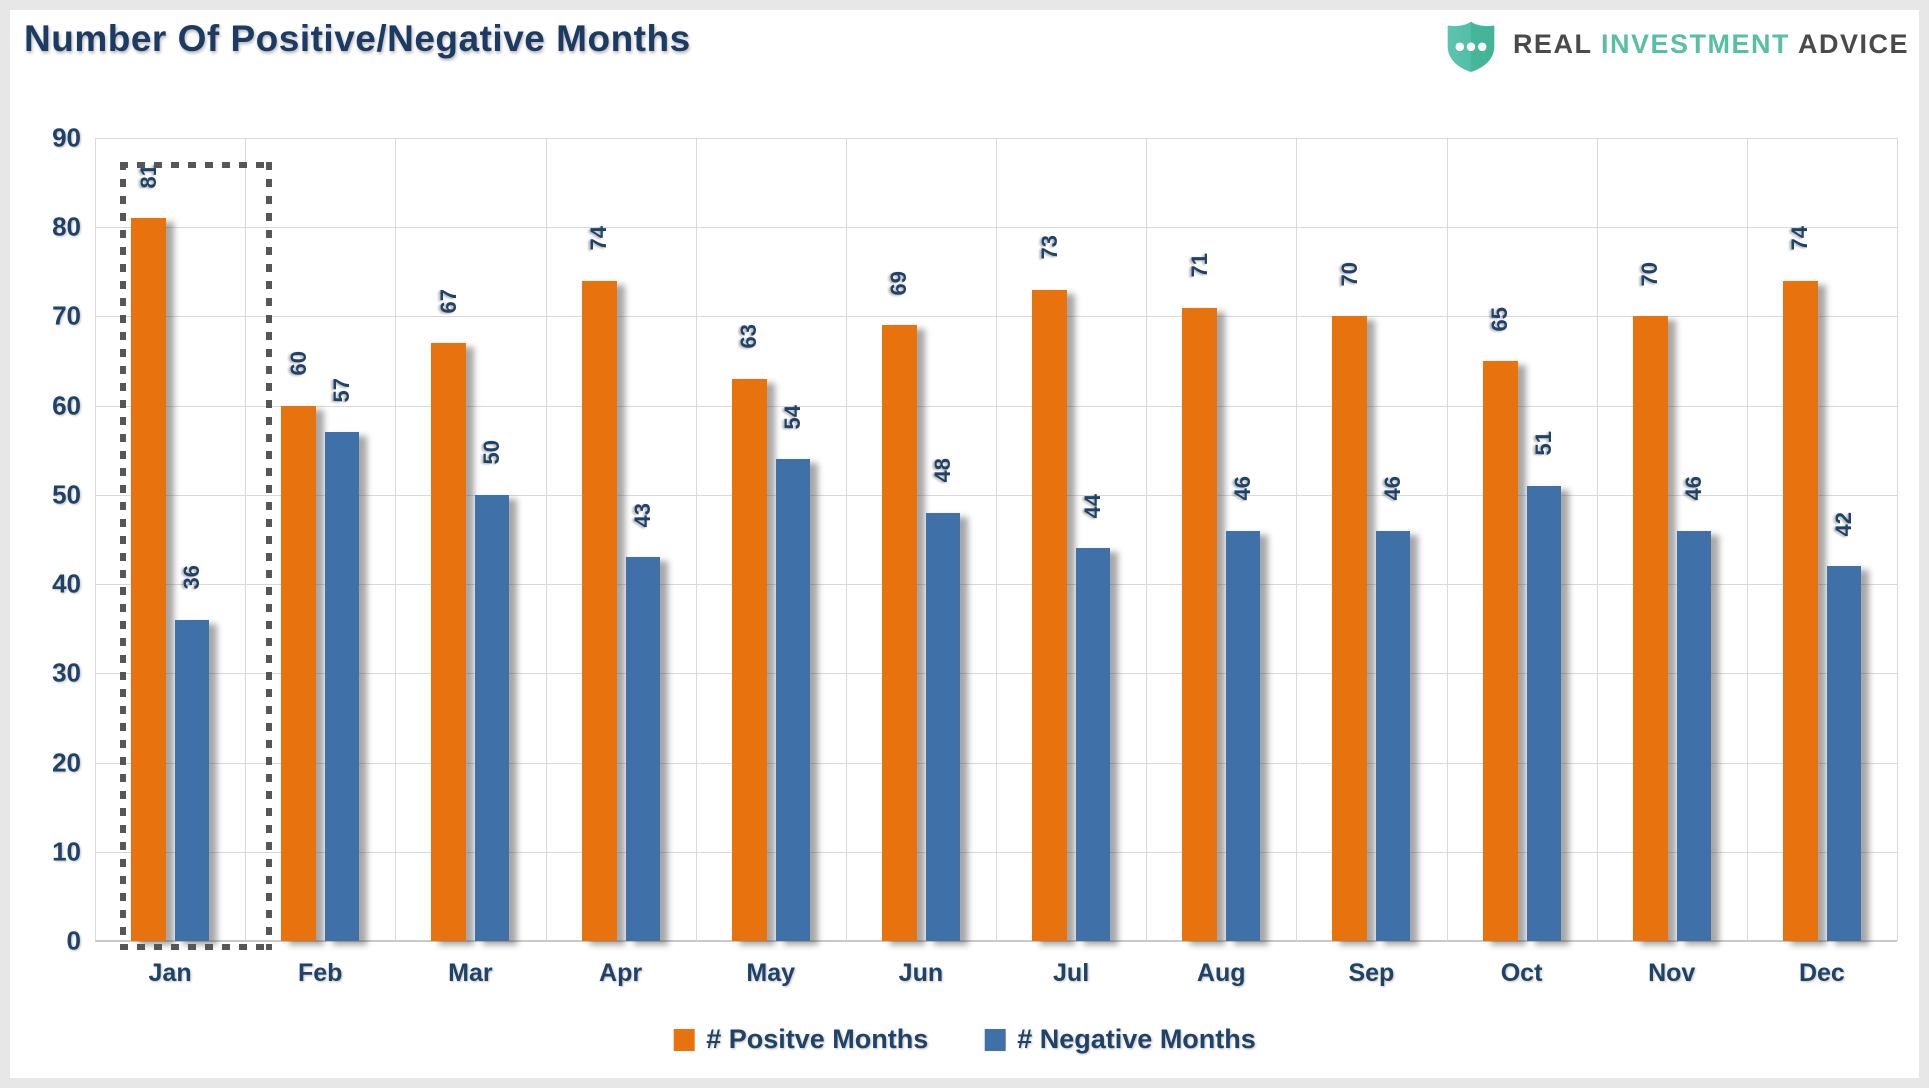 The image size is (1929, 1088). Describe the element at coordinates (66, 672) in the screenshot. I see `y-axis-label-30: 30` at that location.